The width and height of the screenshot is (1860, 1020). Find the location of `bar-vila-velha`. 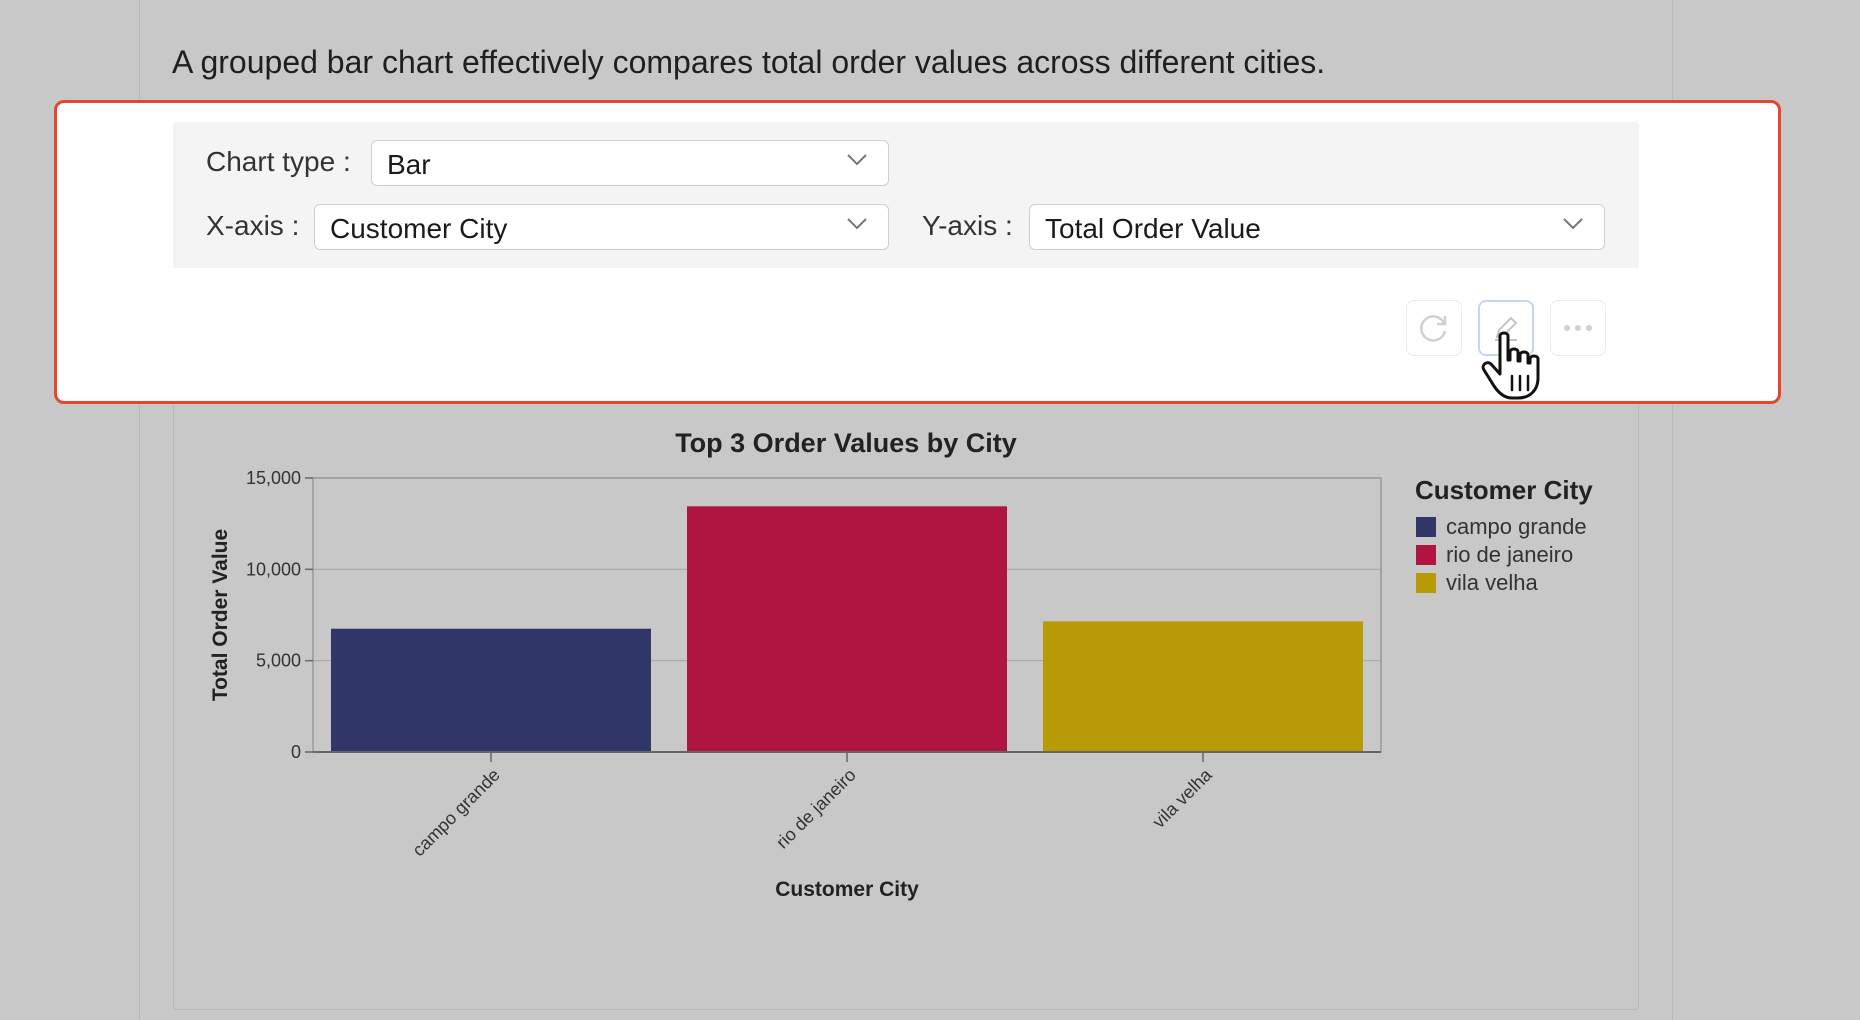

bar-vila-velha is located at coordinates (1203, 686).